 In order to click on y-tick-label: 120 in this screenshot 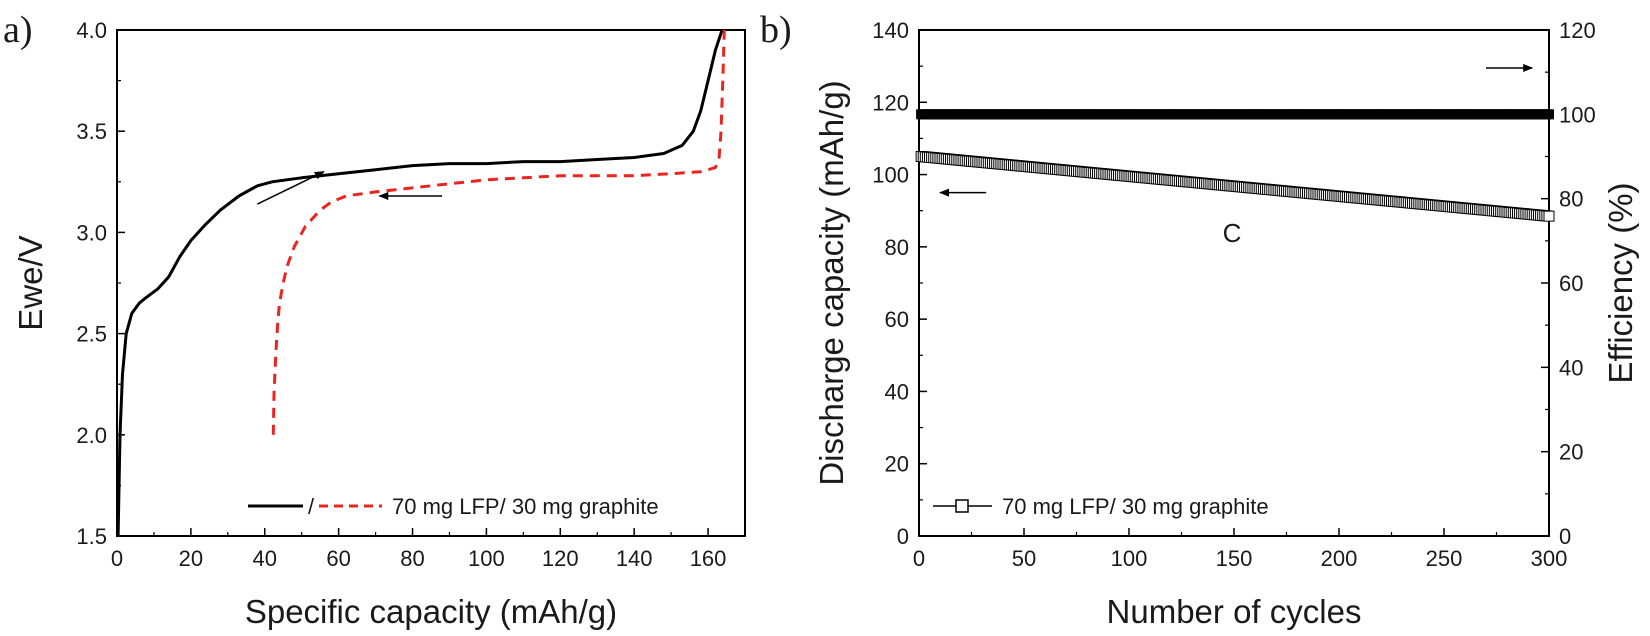, I will do `click(890, 102)`.